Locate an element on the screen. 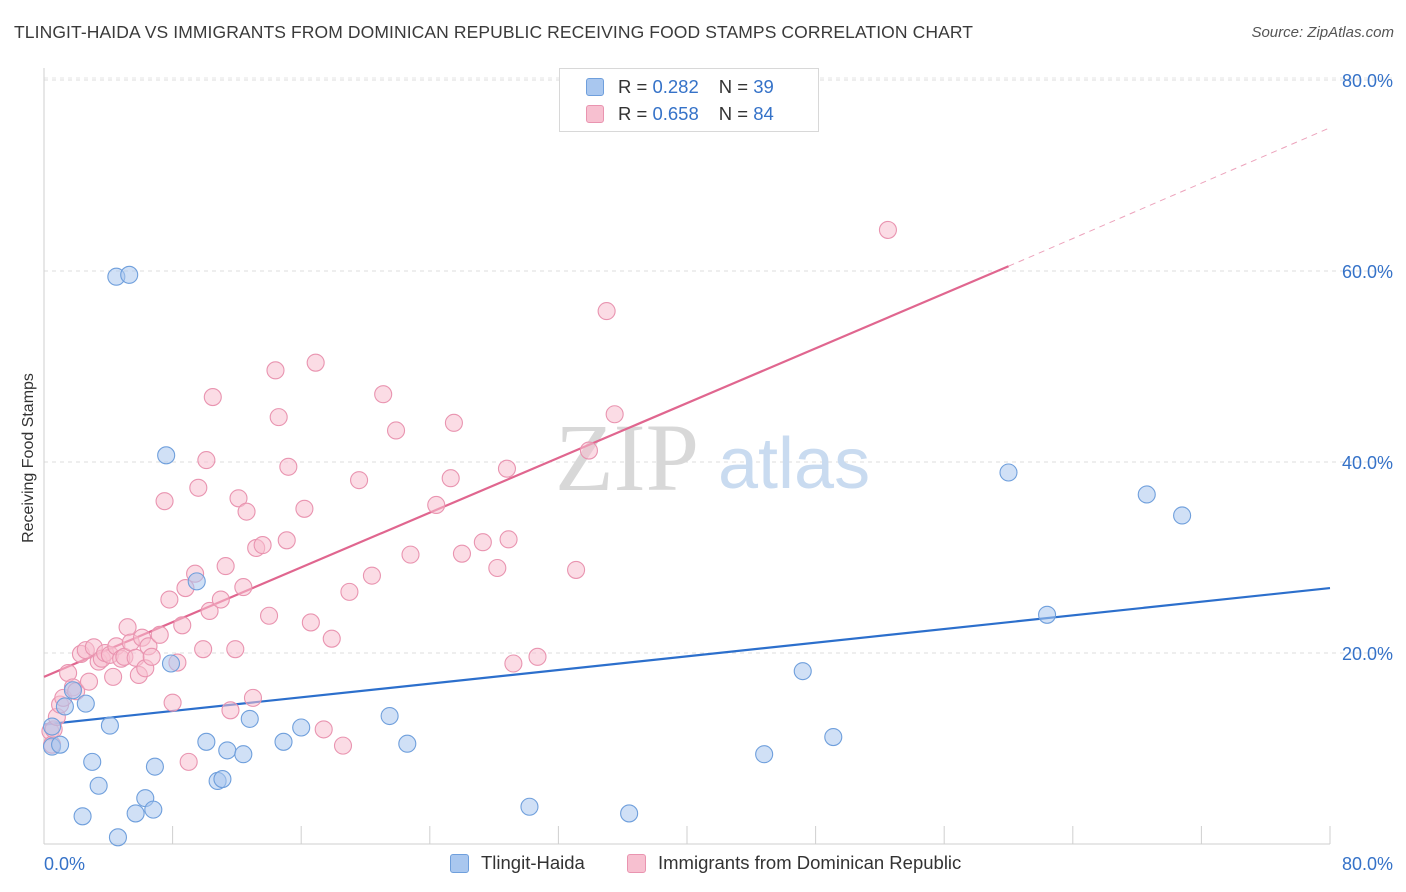  watermark-atlas: atlas is located at coordinates (794, 464).